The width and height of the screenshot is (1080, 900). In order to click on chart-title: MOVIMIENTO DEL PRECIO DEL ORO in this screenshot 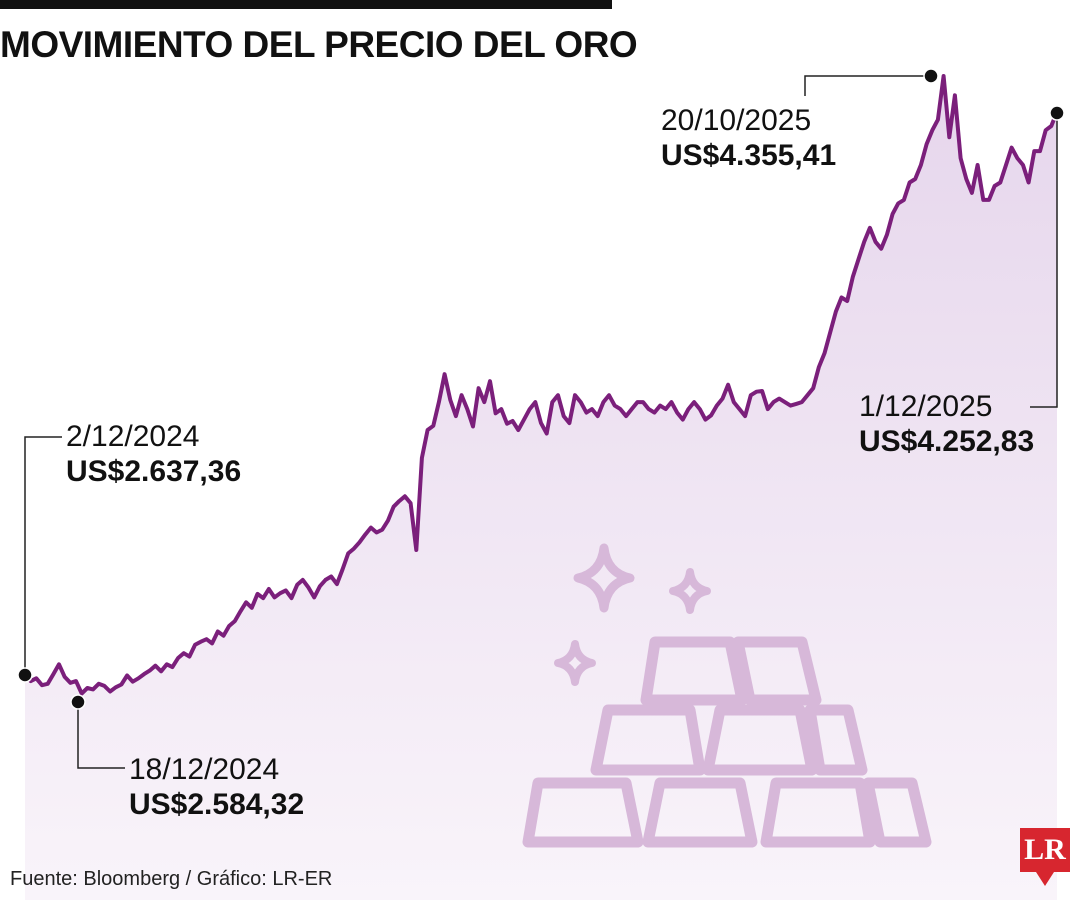, I will do `click(319, 44)`.